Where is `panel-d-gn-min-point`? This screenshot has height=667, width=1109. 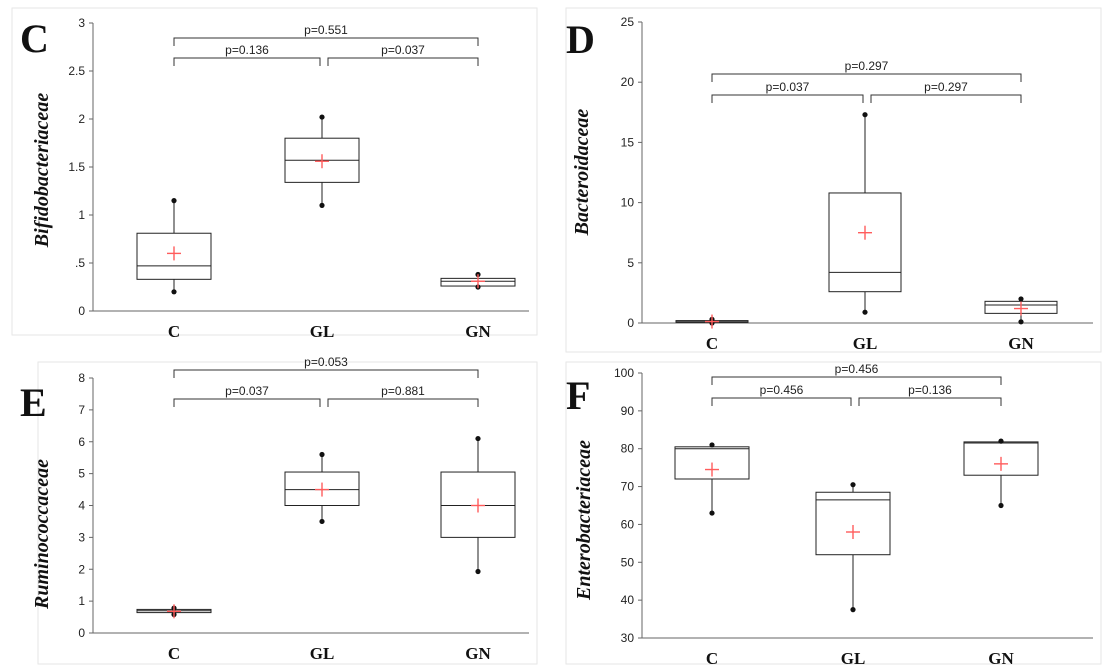 panel-d-gn-min-point is located at coordinates (1021, 322).